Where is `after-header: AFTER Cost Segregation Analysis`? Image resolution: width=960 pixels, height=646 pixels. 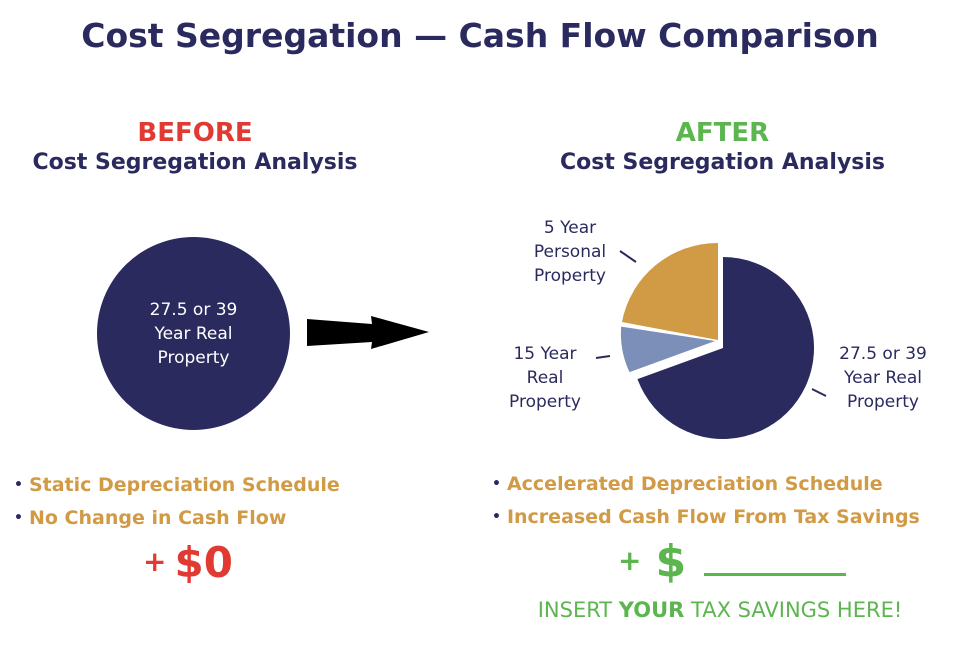 after-header: AFTER Cost Segregation Analysis is located at coordinates (722, 146).